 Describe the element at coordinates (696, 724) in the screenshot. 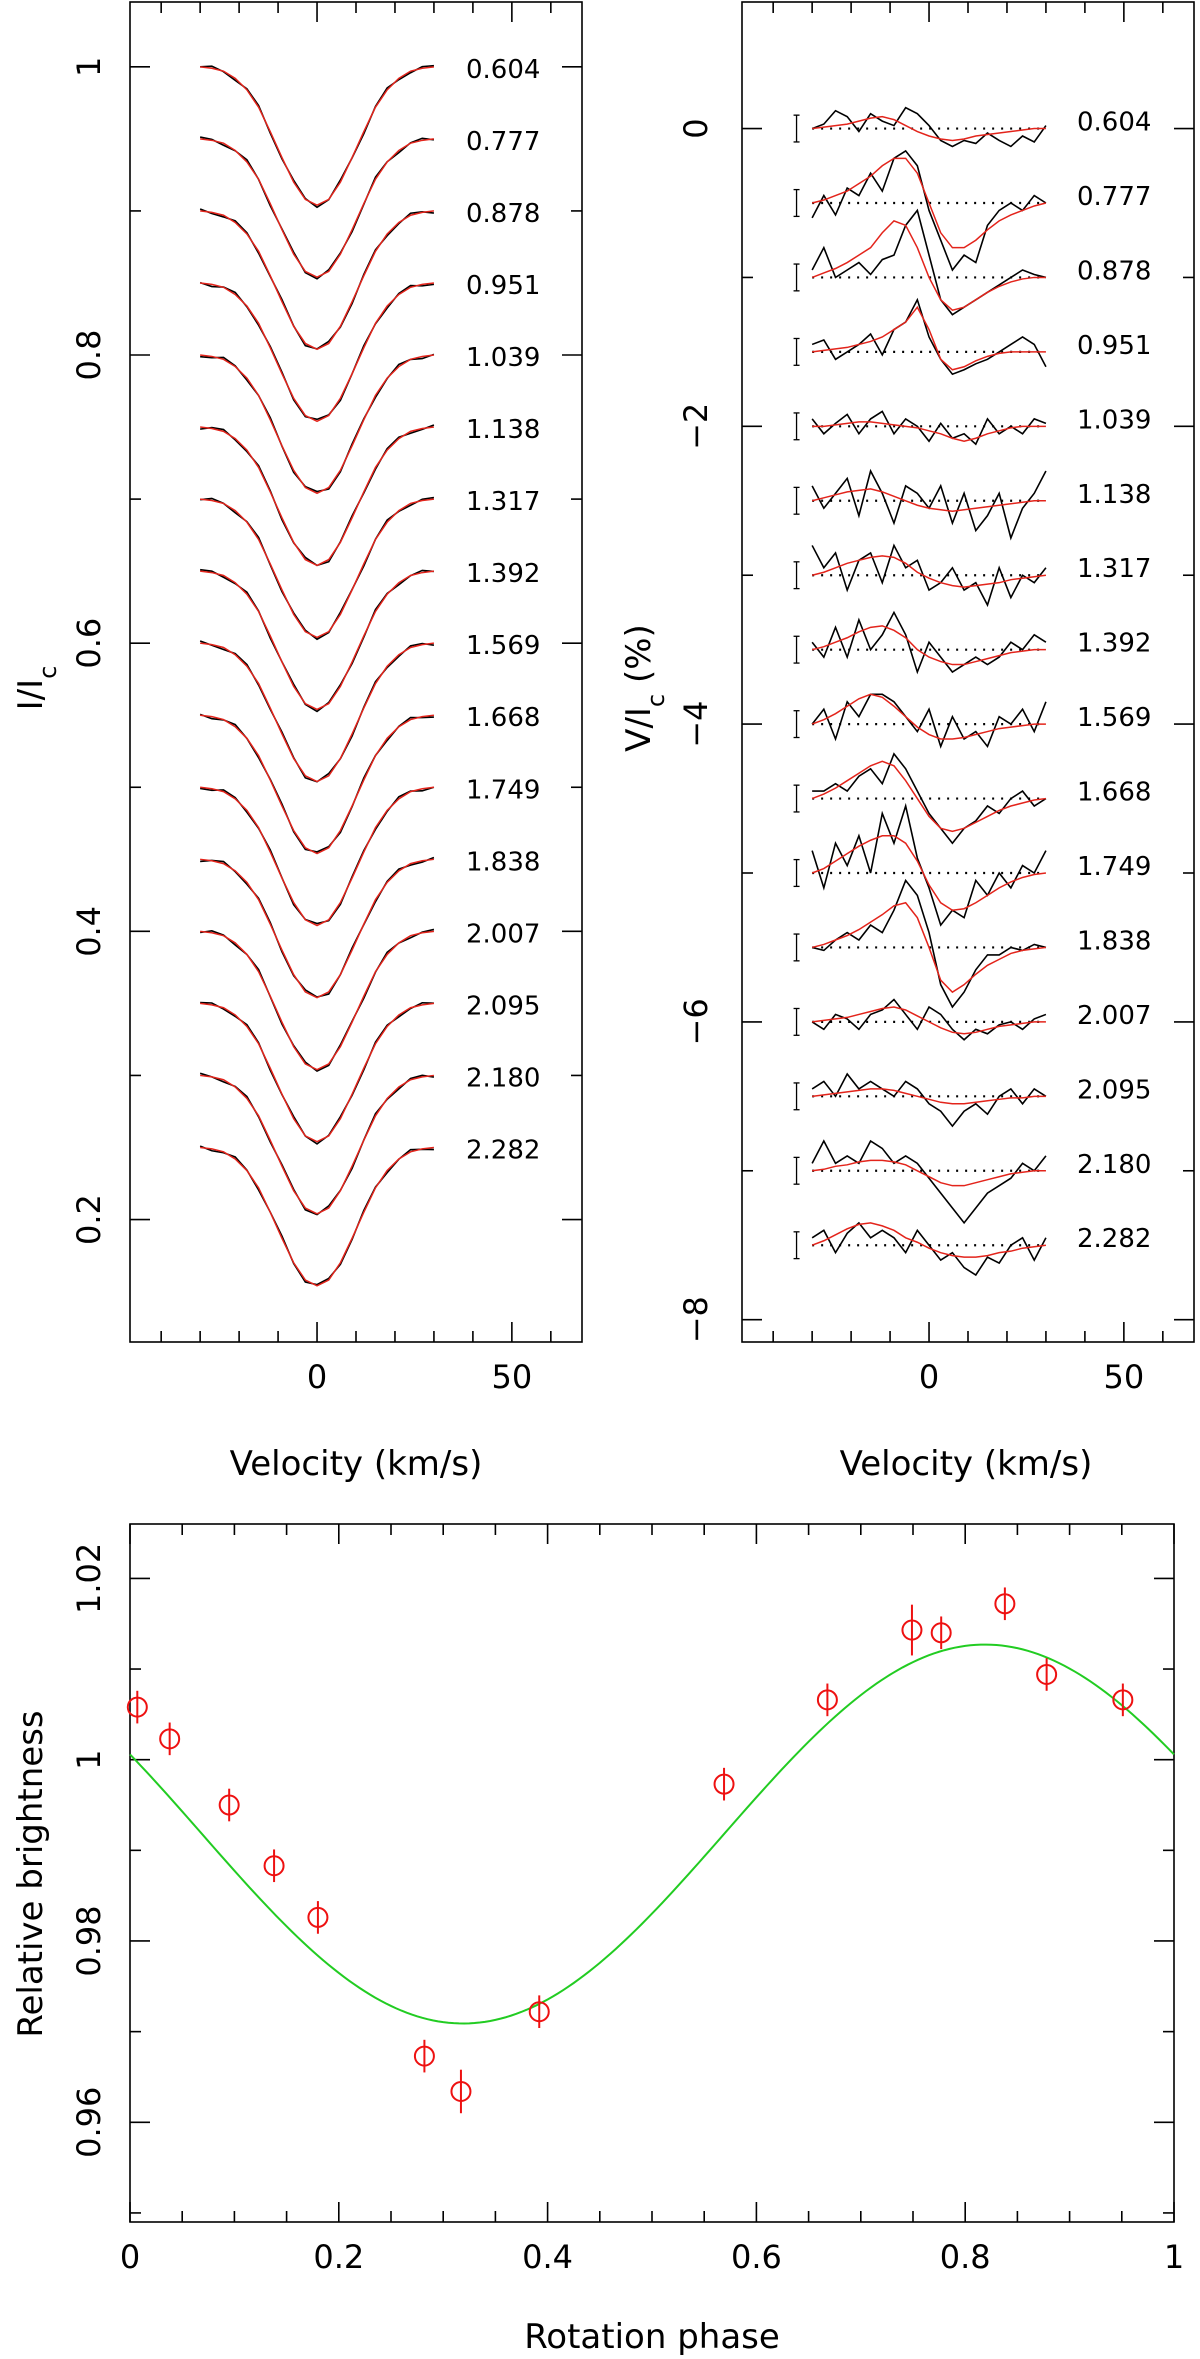

I see `y-tick-label: −4` at that location.